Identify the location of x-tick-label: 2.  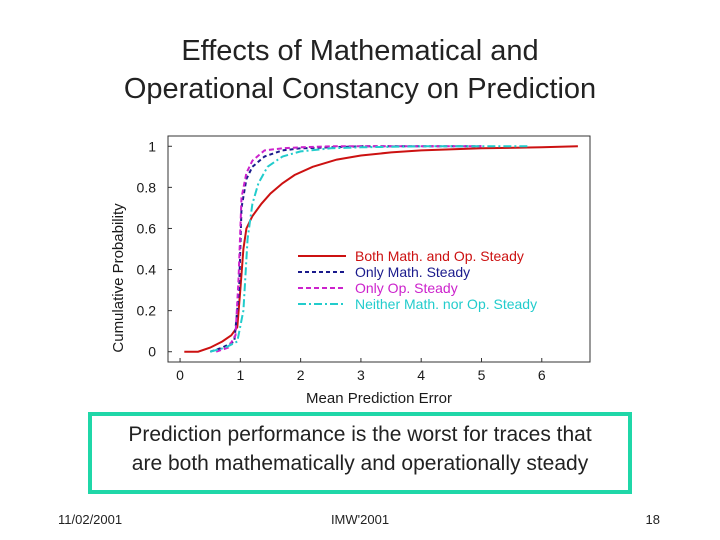
(301, 375).